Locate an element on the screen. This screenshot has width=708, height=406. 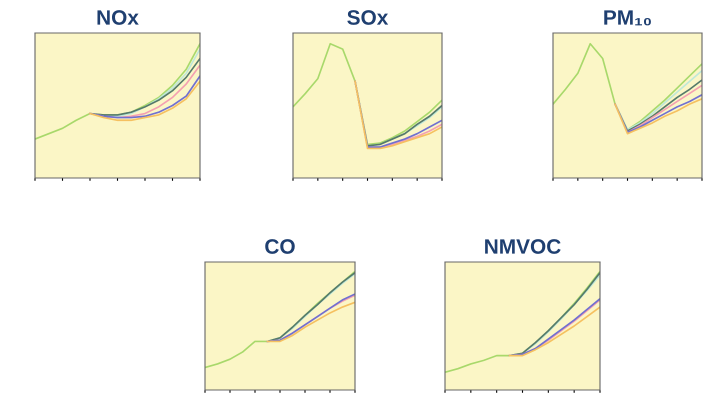
chart-title: NMVOC is located at coordinates (523, 246).